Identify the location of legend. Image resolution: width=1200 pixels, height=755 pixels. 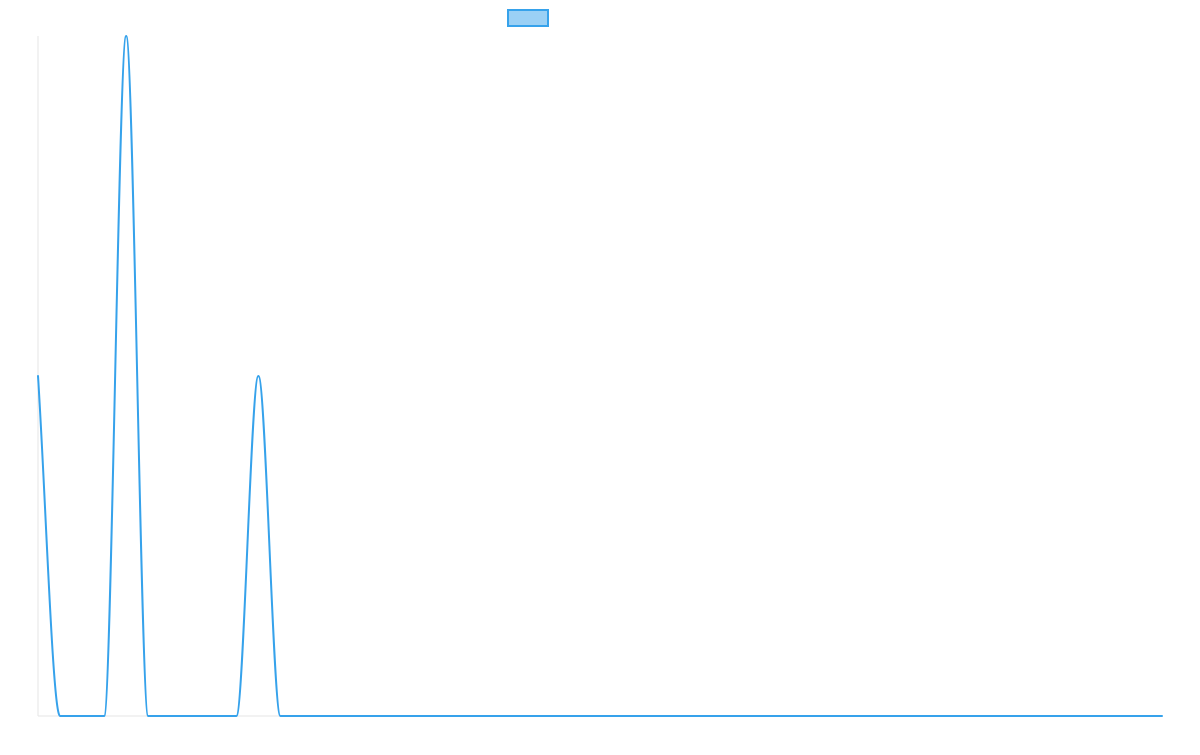
(528, 18).